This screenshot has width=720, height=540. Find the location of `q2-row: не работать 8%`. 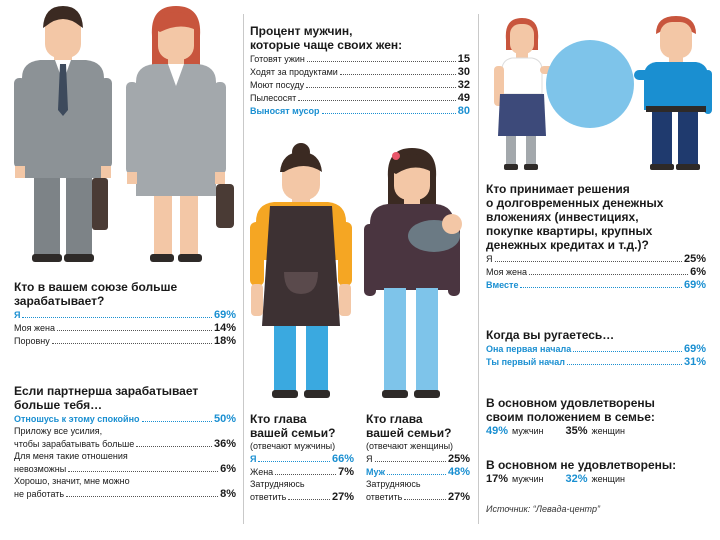

q2-row: не работать 8% is located at coordinates (125, 494).